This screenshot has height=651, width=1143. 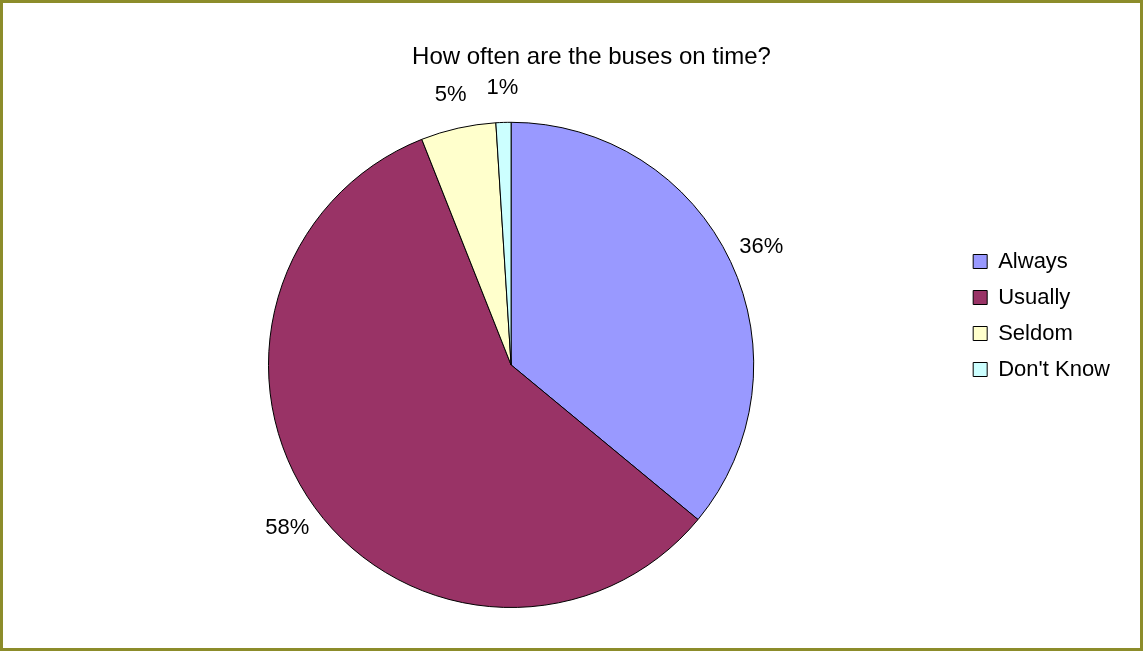 I want to click on legend-label: Always, so click(x=1033, y=260).